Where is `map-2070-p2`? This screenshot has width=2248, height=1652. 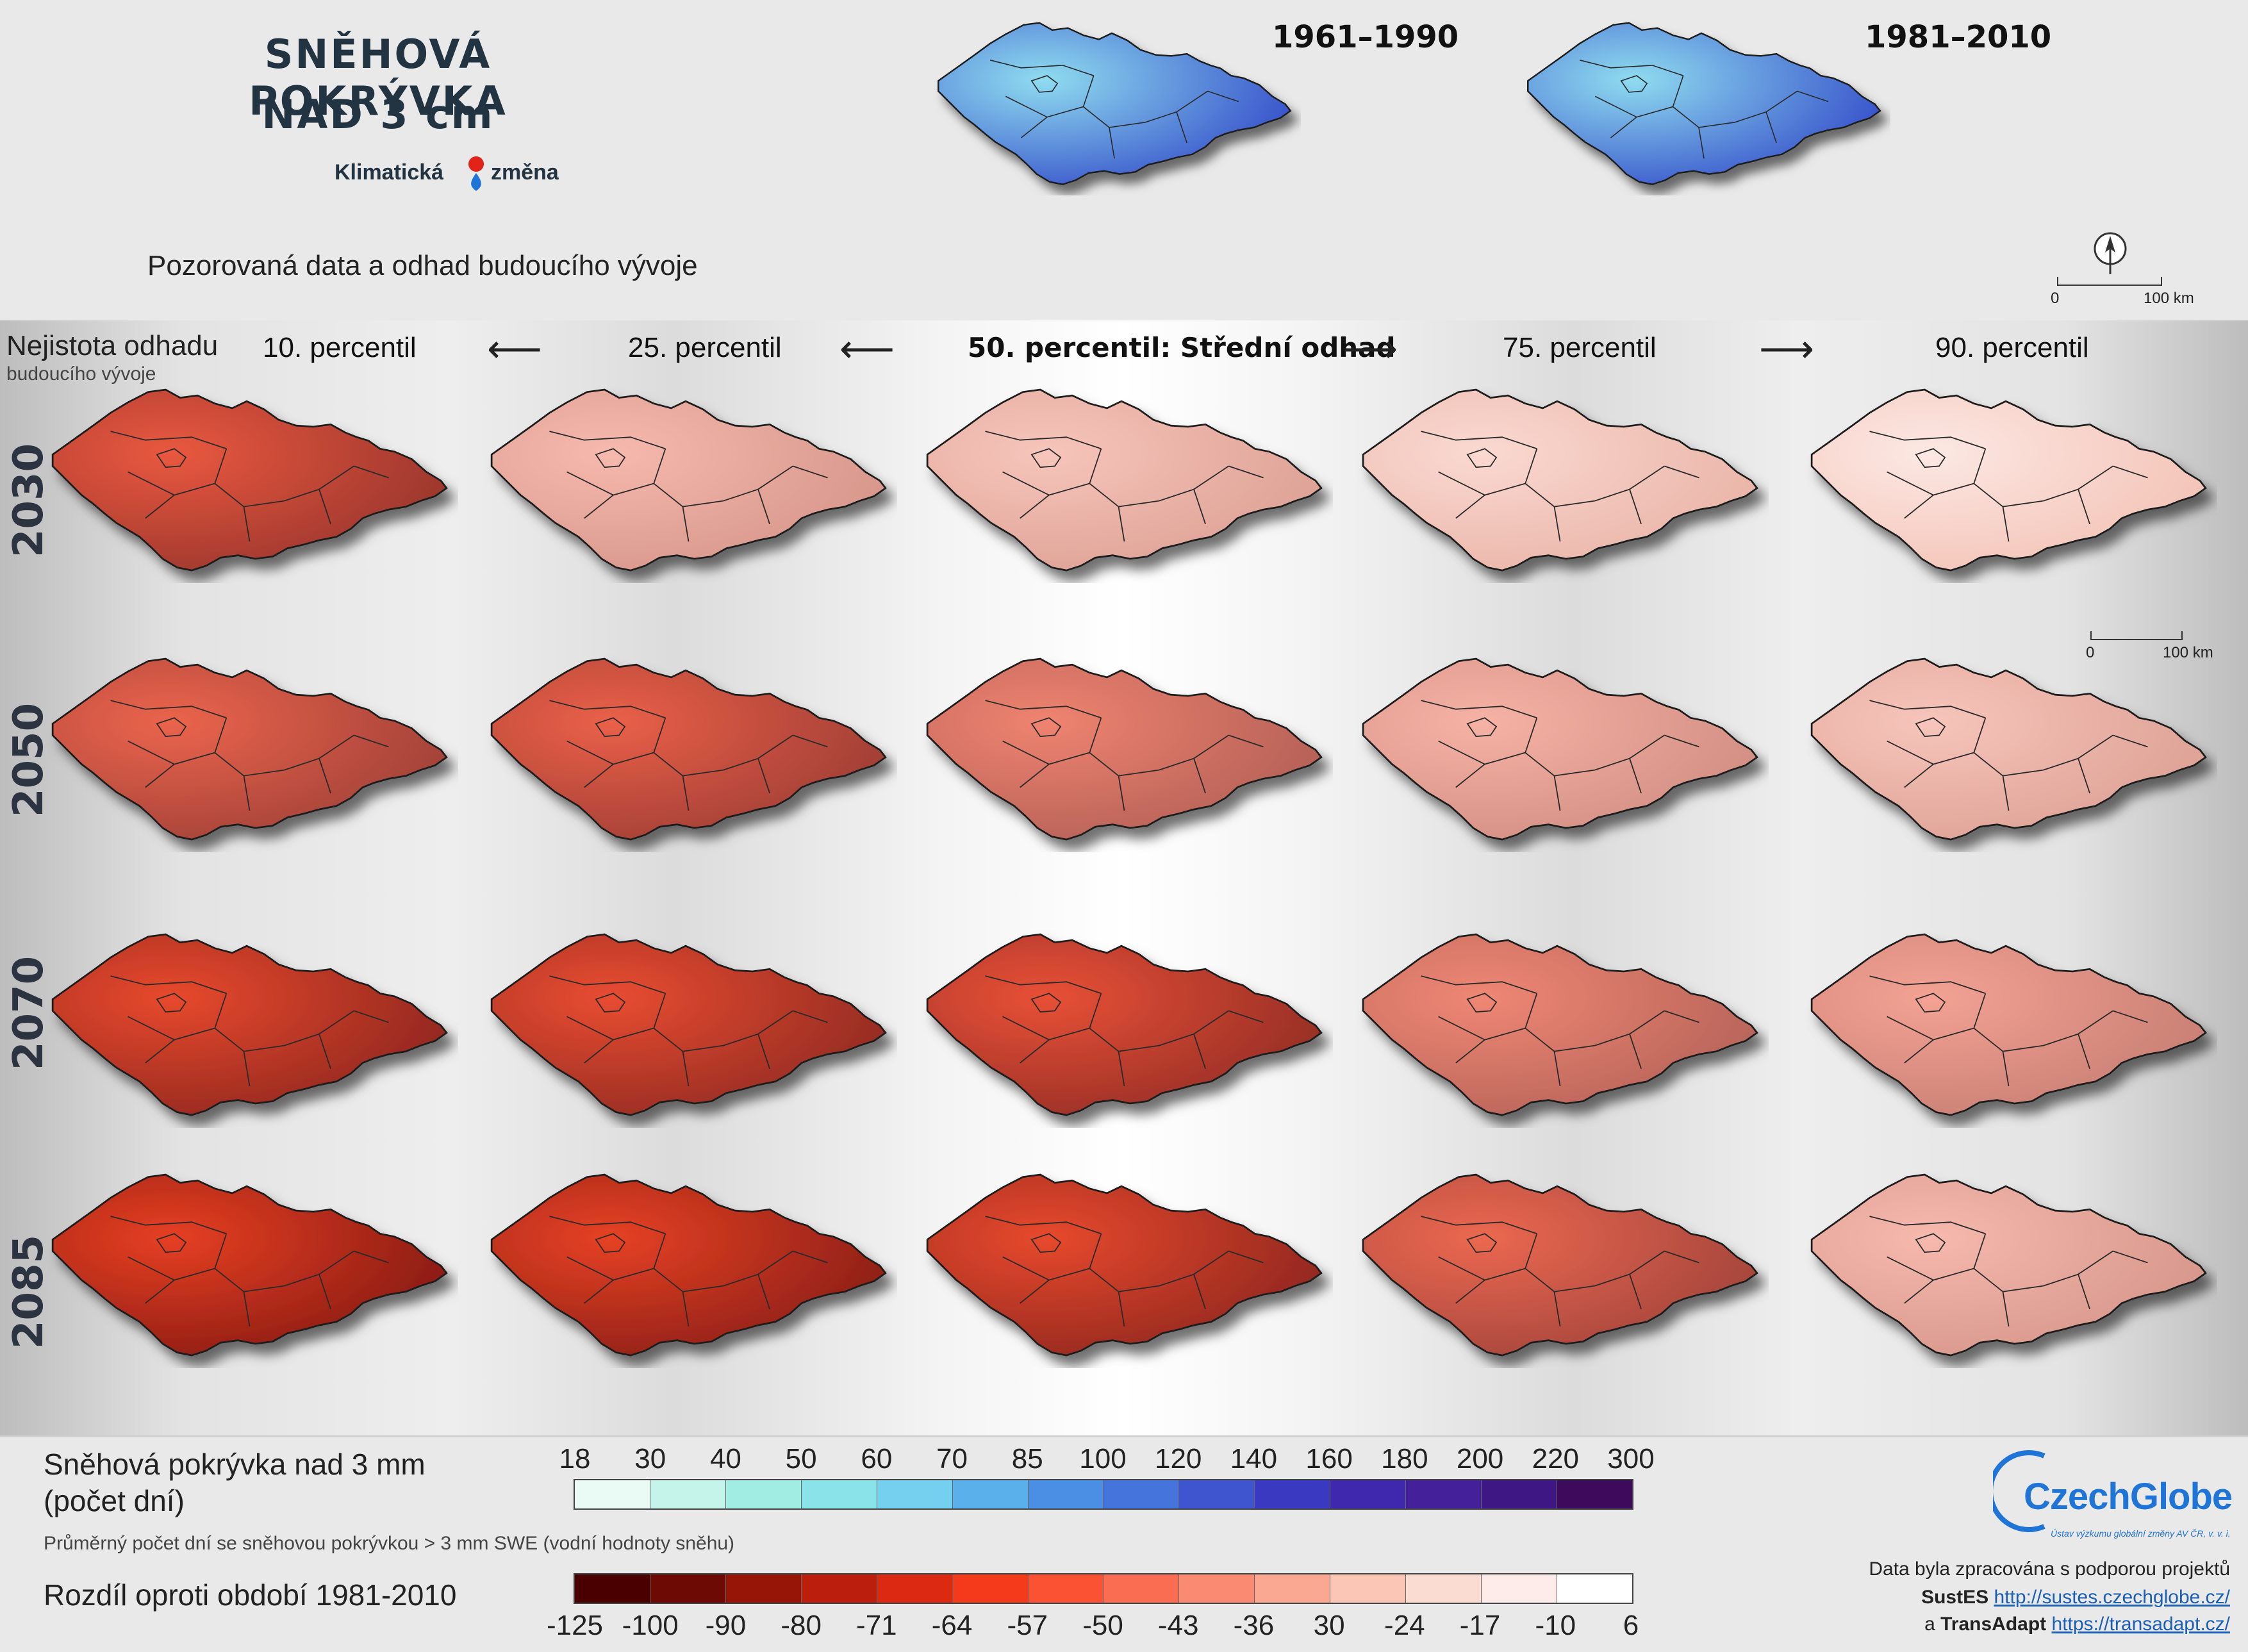
map-2070-p2 is located at coordinates (1121, 1025).